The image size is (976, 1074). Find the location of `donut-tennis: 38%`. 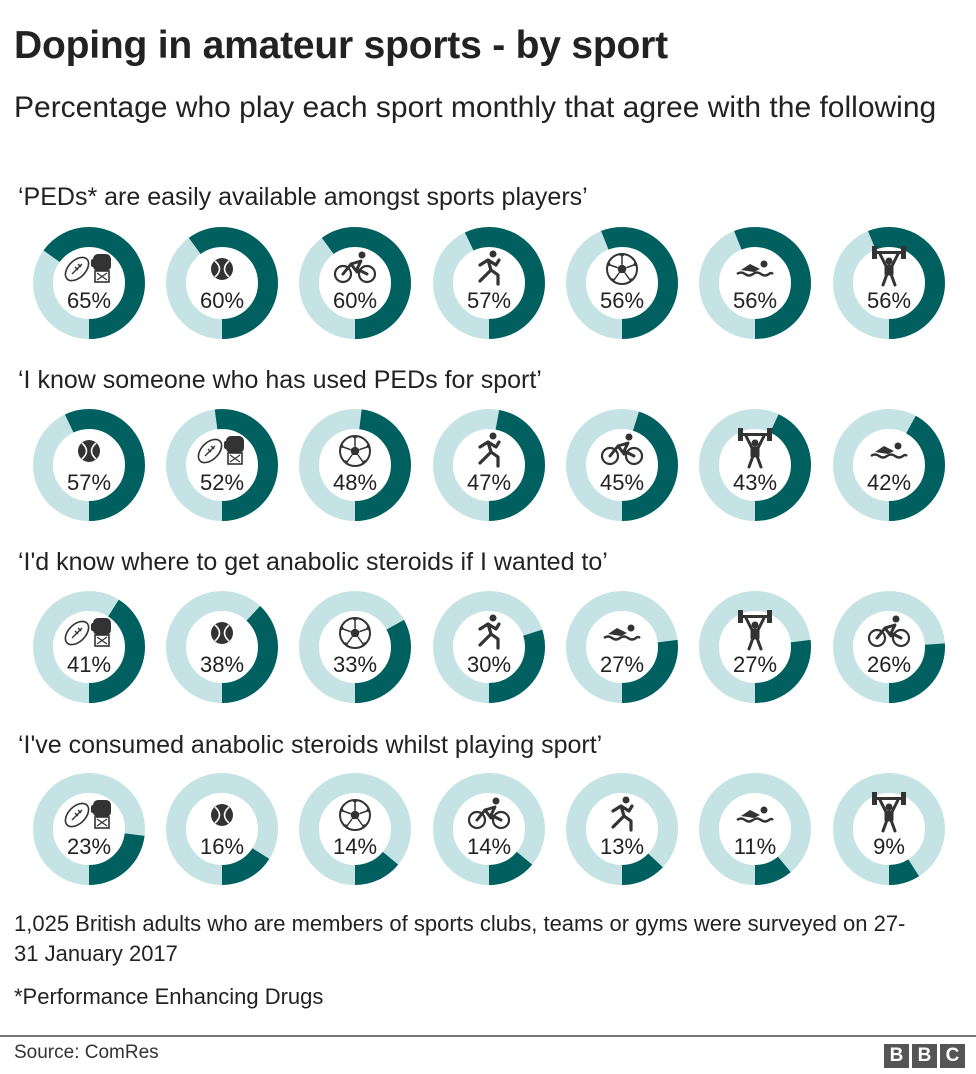

donut-tennis: 38% is located at coordinates (222, 647).